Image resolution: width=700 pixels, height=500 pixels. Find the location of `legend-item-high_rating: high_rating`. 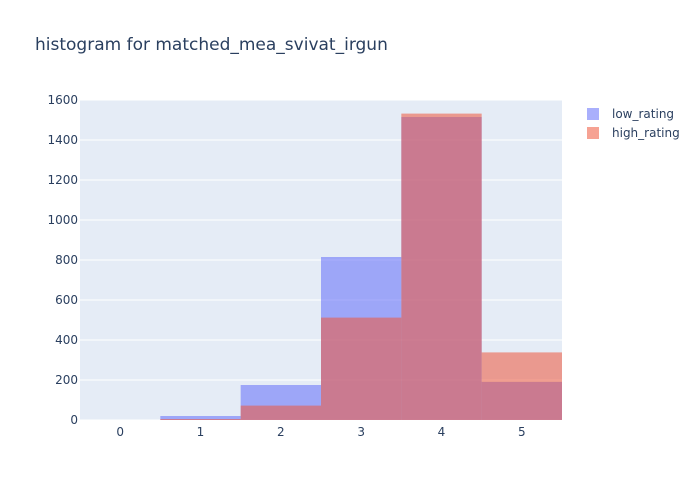

legend-item-high_rating: high_rating is located at coordinates (633, 133).